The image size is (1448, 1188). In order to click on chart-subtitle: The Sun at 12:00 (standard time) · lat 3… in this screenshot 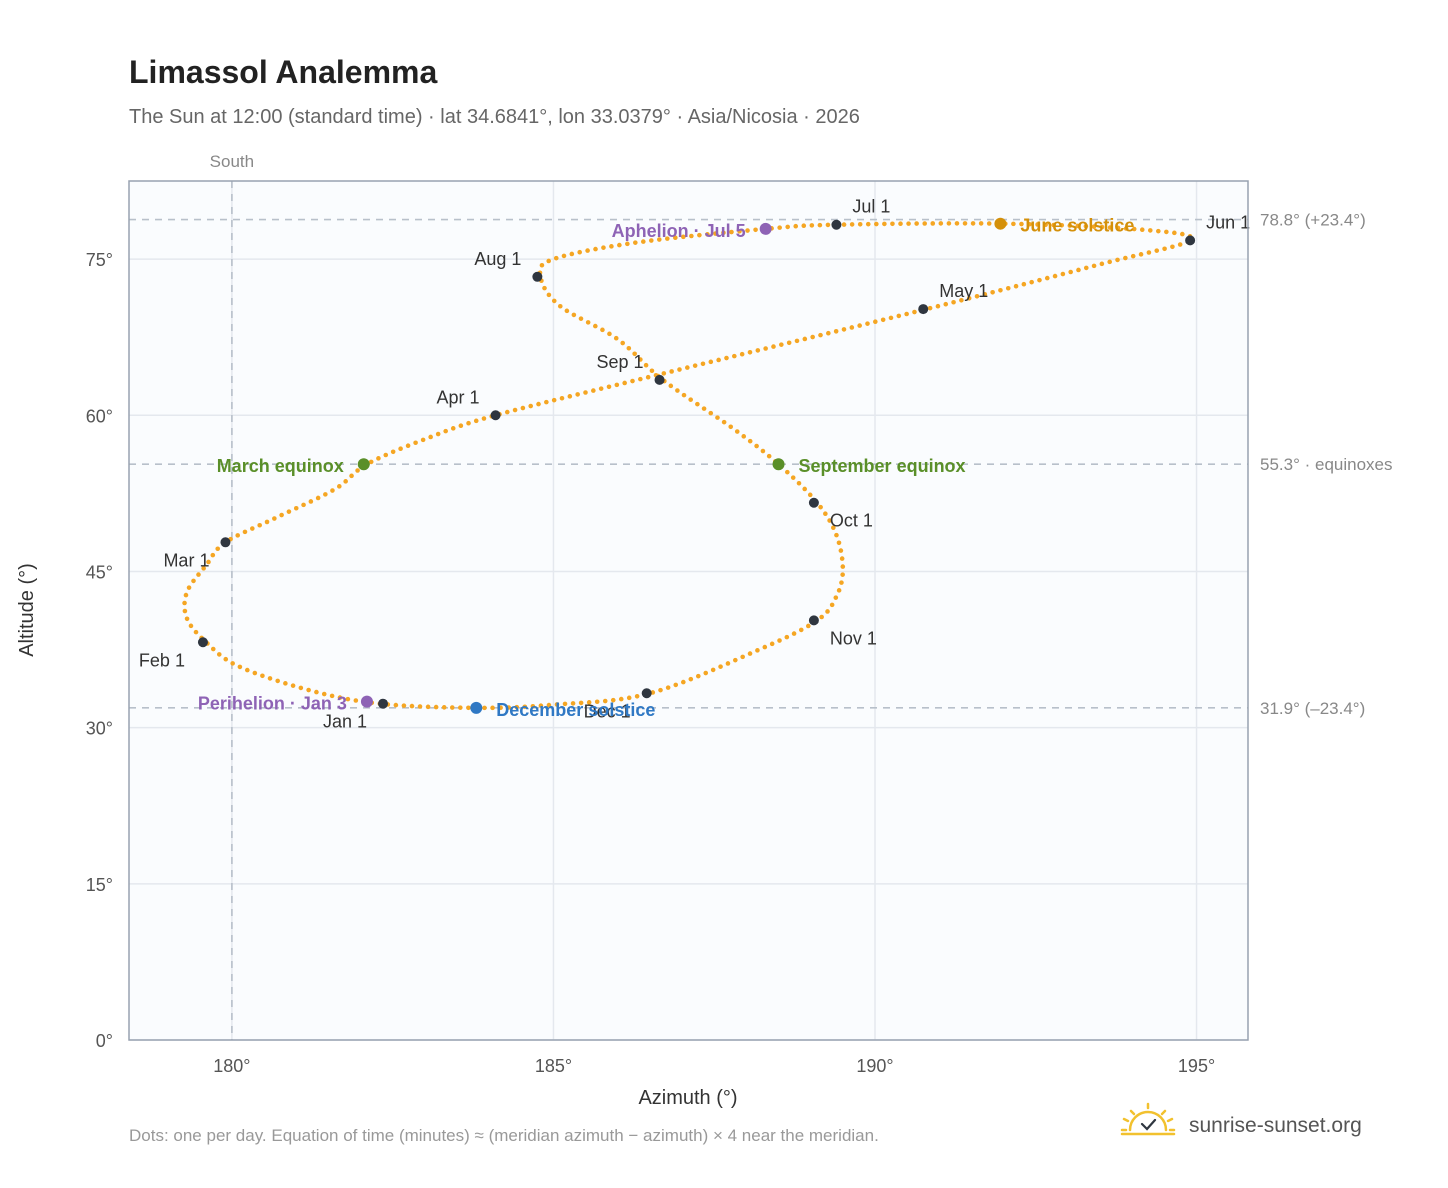, I will do `click(494, 117)`.